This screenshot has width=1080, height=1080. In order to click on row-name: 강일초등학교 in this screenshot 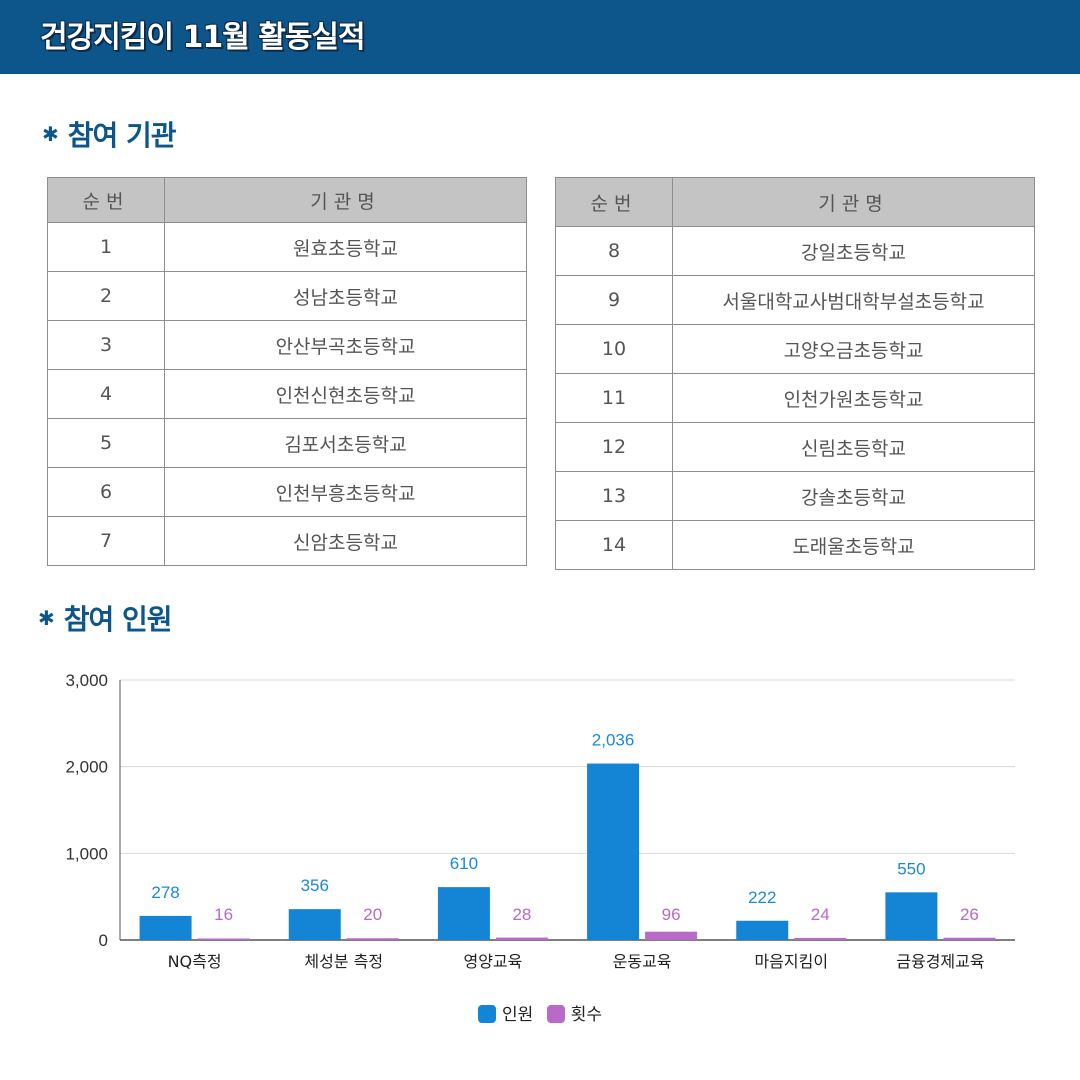, I will do `click(853, 251)`.